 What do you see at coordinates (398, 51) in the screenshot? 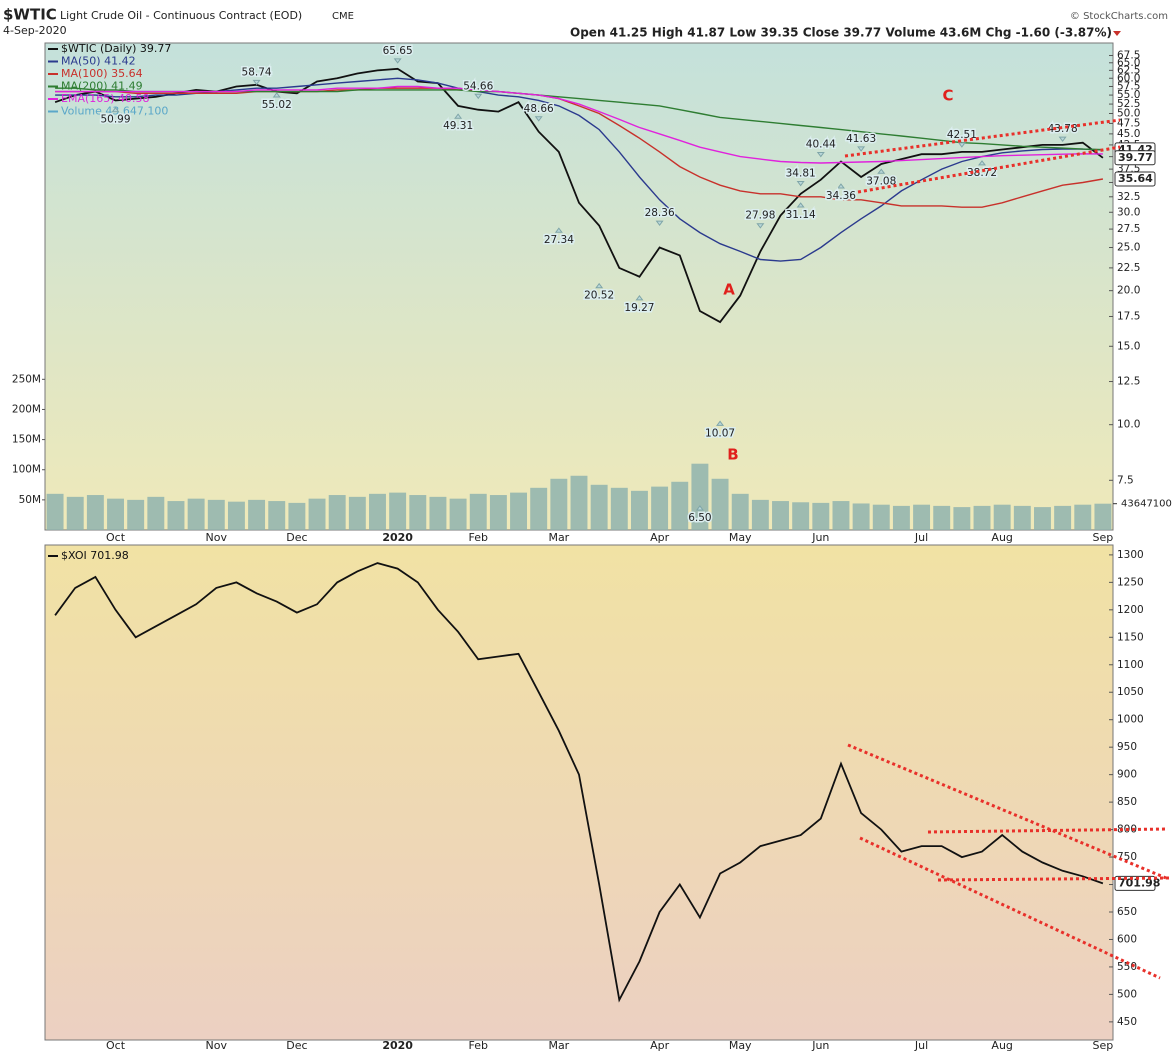
I see `annotation-label: 65.65` at bounding box center [398, 51].